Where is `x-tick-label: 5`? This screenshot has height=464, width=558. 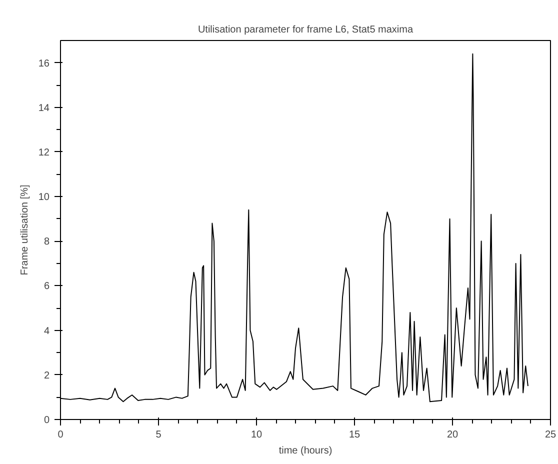 x-tick-label: 5 is located at coordinates (159, 435).